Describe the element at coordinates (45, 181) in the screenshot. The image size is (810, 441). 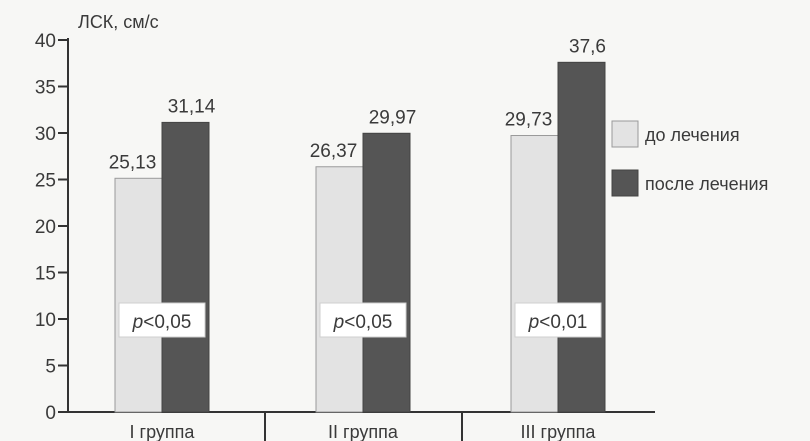
I see `y-tick-label: 25` at that location.